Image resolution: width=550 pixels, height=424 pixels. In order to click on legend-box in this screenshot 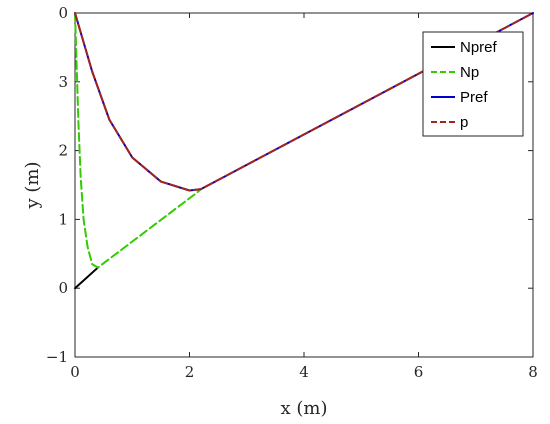, I will do `click(473, 84)`.